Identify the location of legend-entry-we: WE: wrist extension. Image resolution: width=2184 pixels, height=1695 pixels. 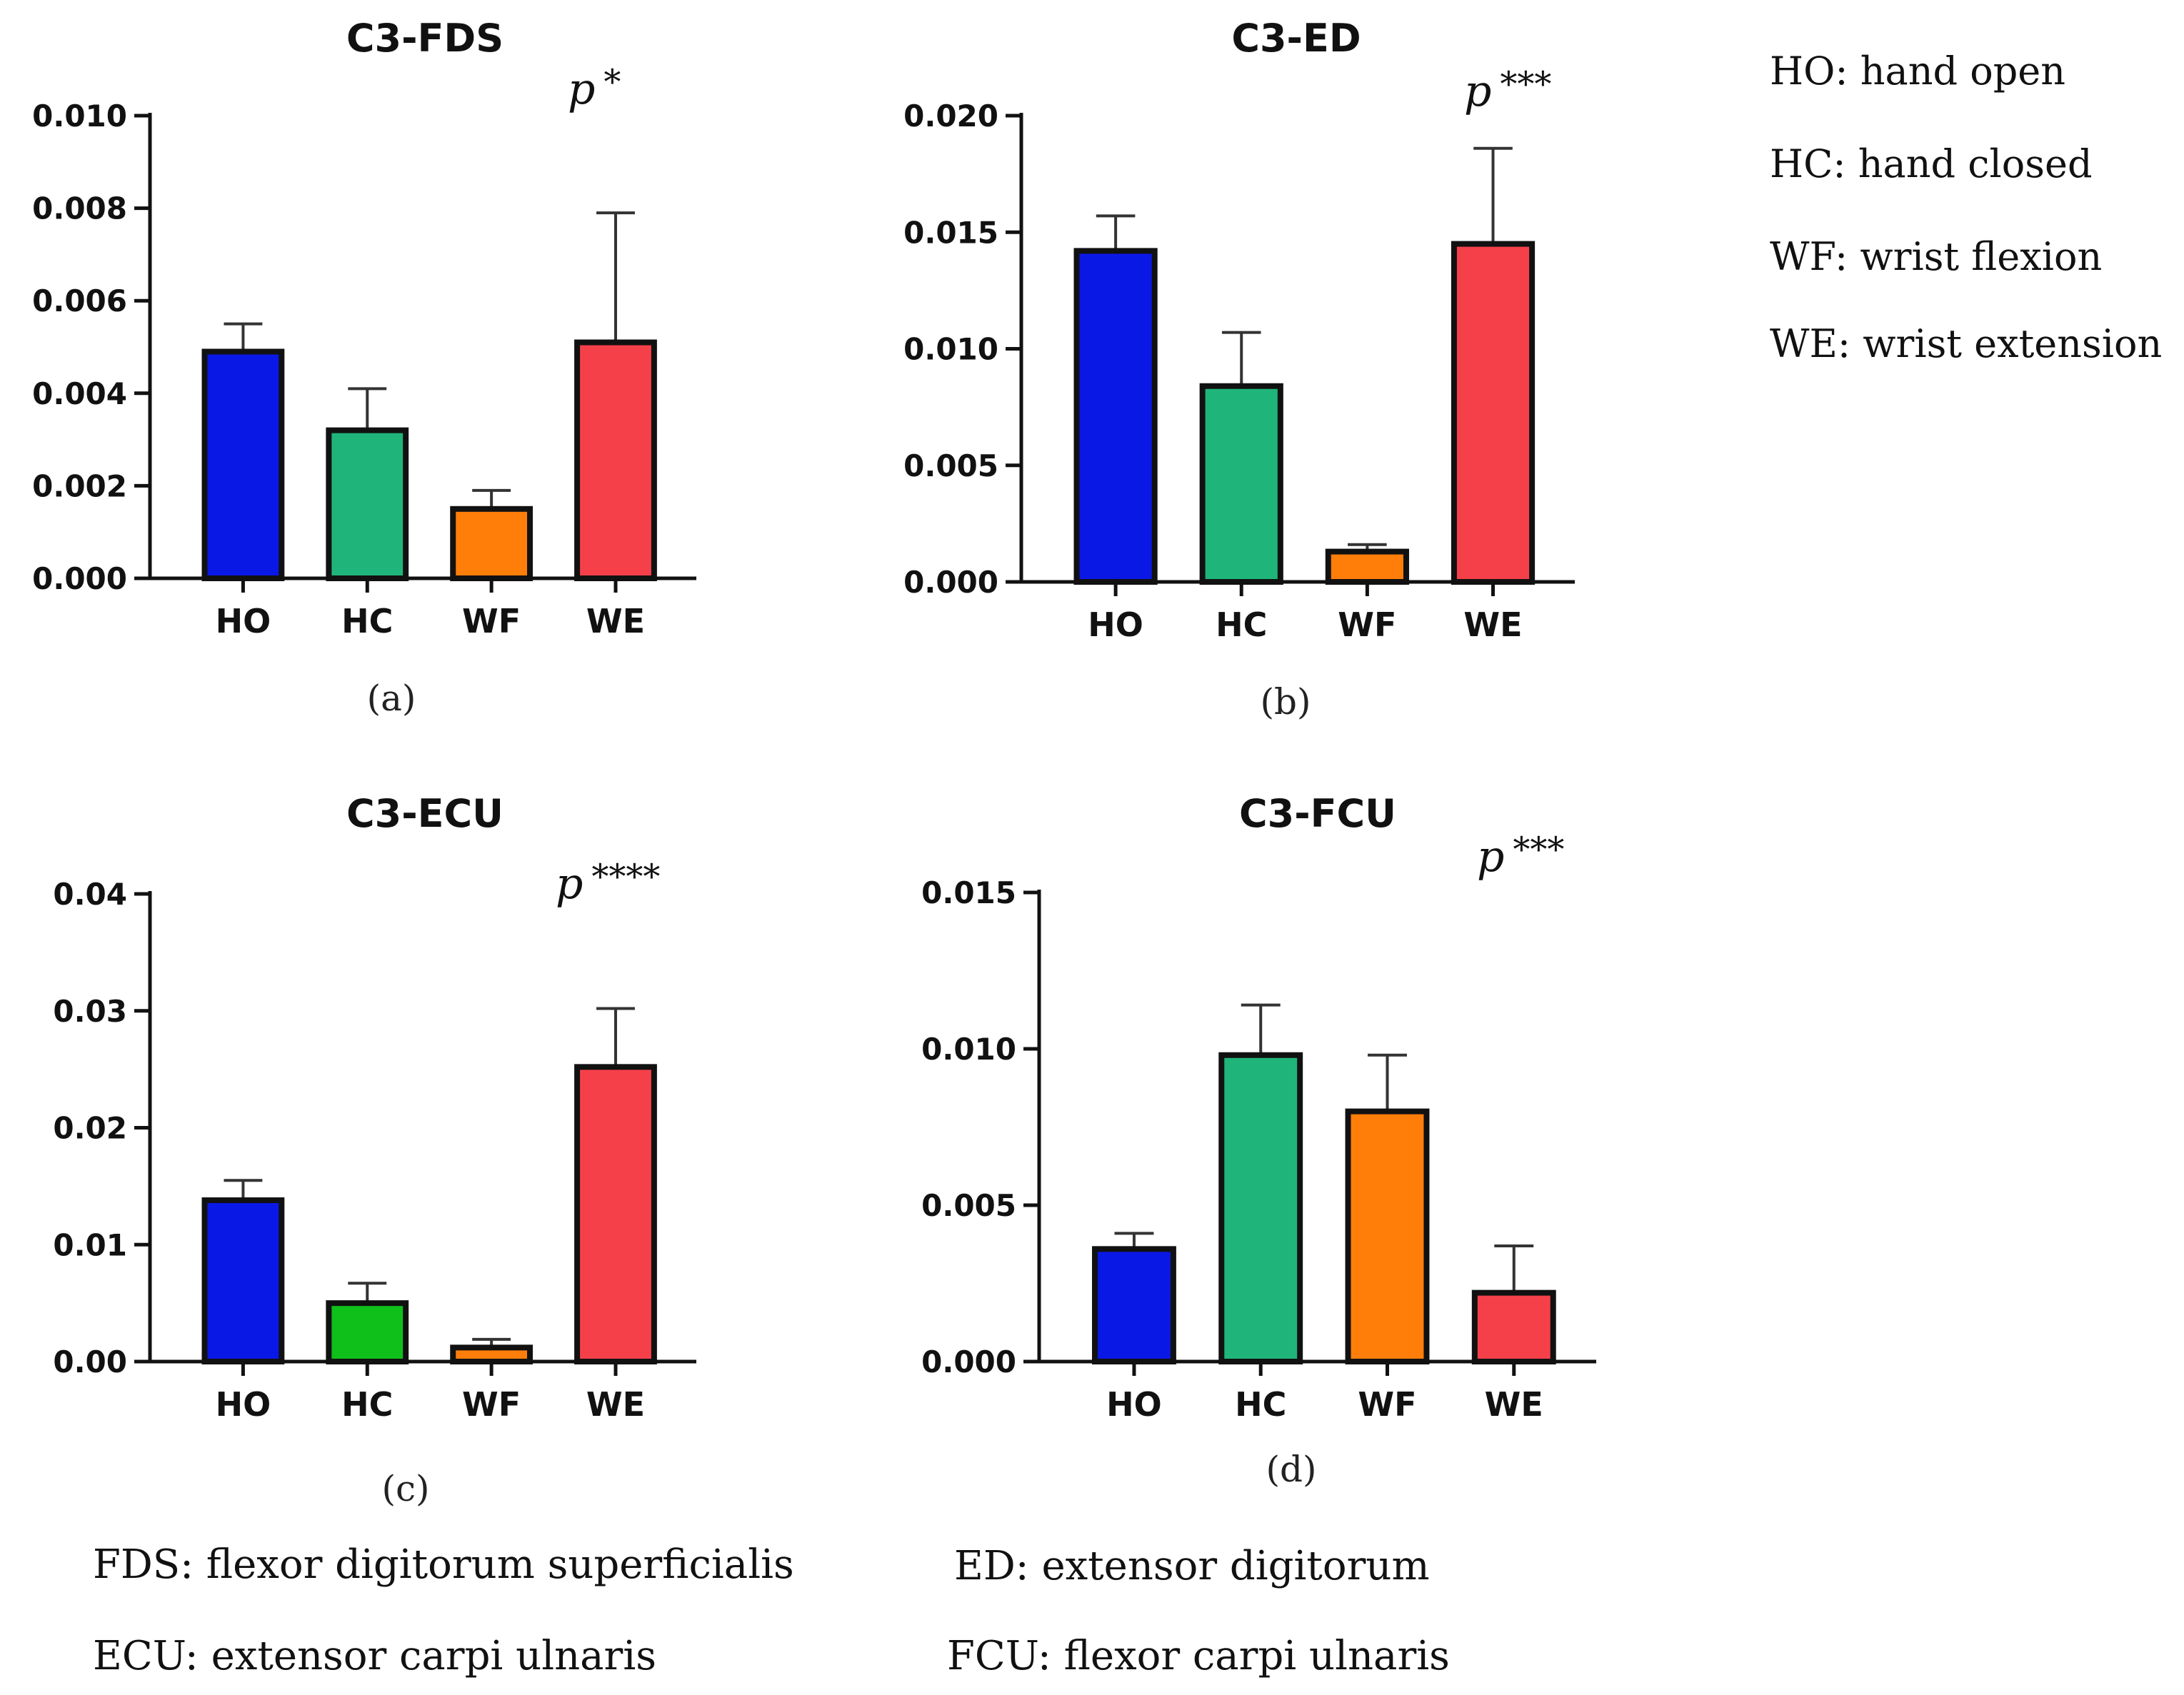
(1966, 343).